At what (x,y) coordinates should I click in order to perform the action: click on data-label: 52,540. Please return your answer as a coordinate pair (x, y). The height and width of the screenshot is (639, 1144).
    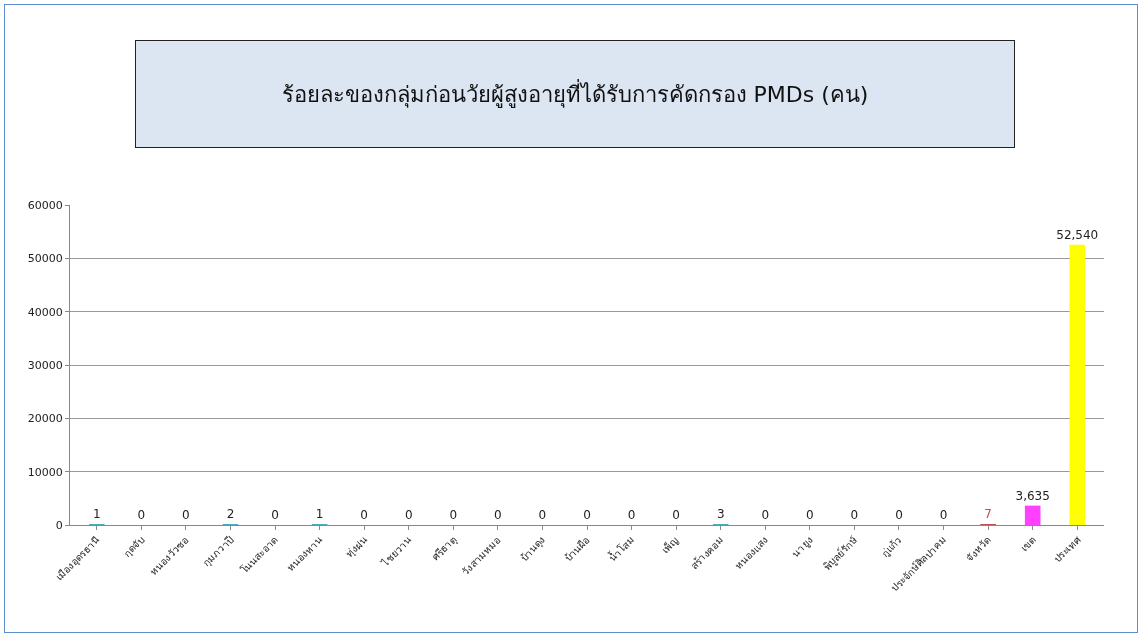
    Looking at the image, I should click on (1077, 234).